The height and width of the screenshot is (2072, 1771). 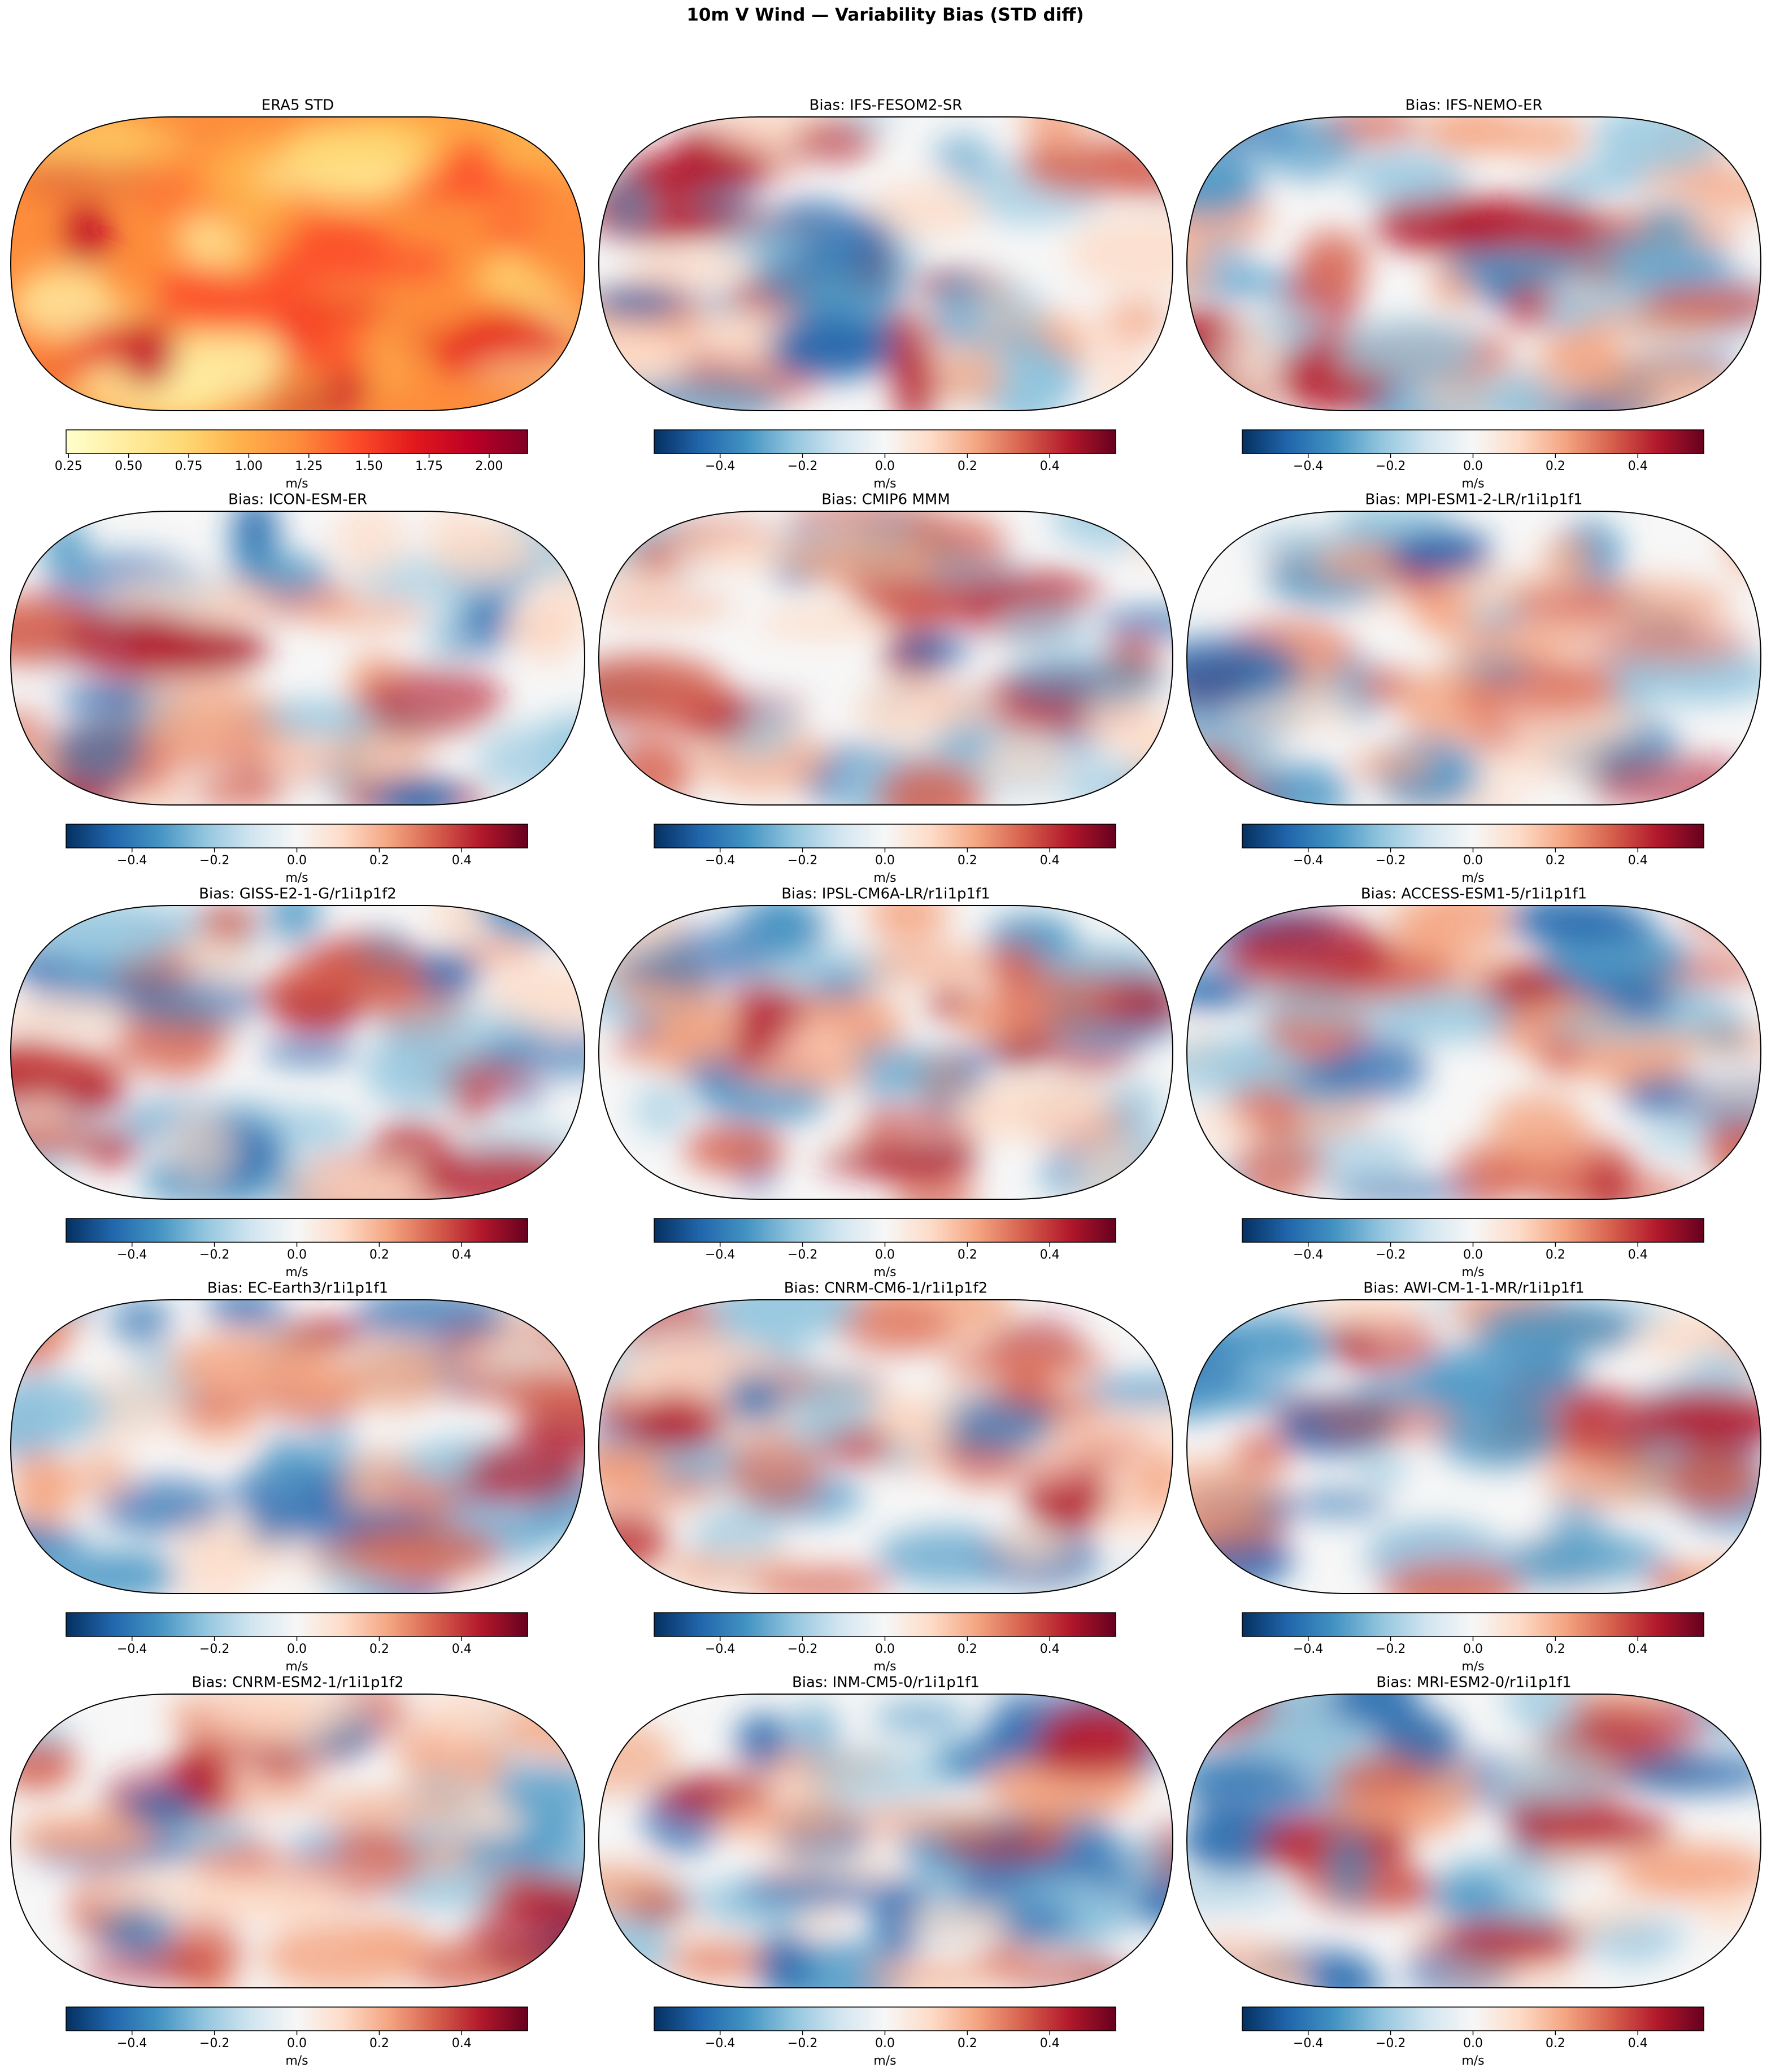 What do you see at coordinates (1473, 1682) in the screenshot?
I see `panel-title: Bias: MRI-ESM2-0/r1i1p1f1` at bounding box center [1473, 1682].